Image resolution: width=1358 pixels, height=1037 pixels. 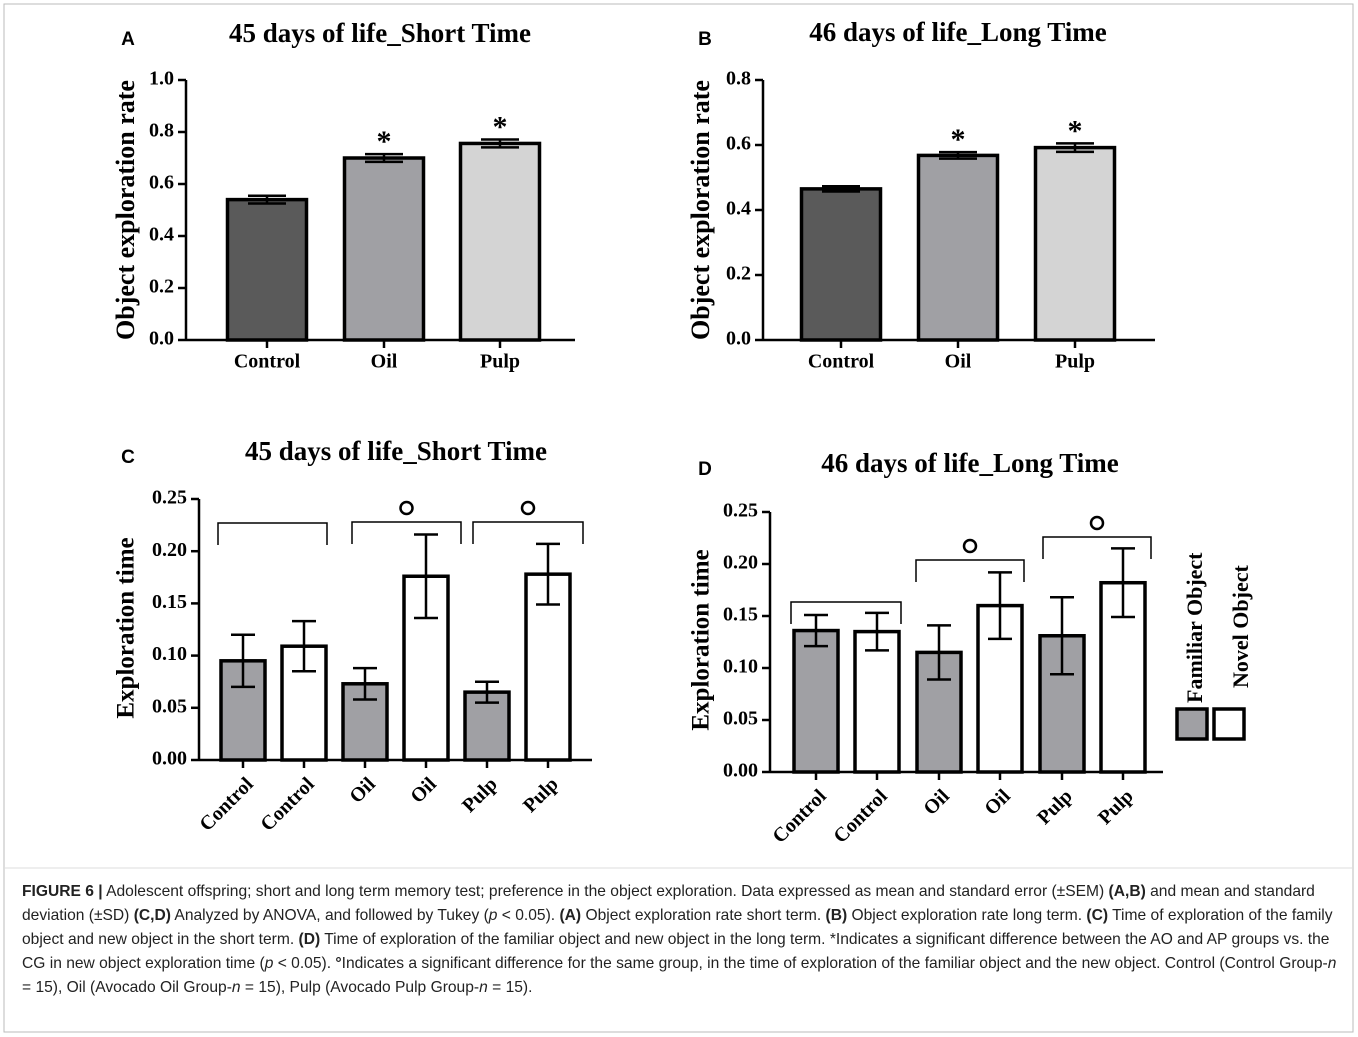 I want to click on panel-letter: B, so click(x=705, y=39).